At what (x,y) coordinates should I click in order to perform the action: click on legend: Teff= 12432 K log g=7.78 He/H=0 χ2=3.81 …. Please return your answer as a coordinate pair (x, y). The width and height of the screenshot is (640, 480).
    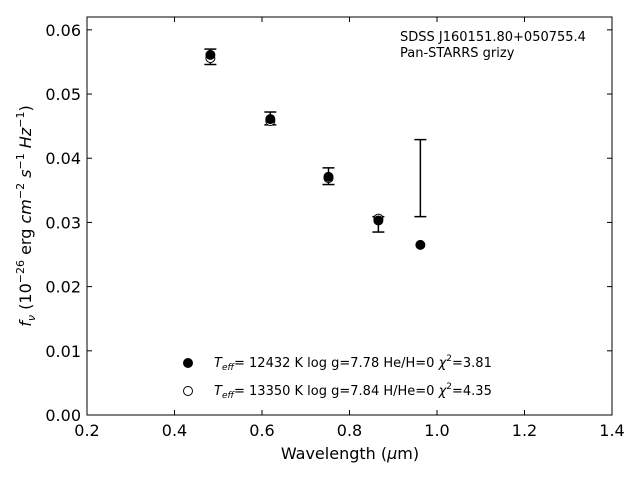
    Looking at the image, I should click on (337, 377).